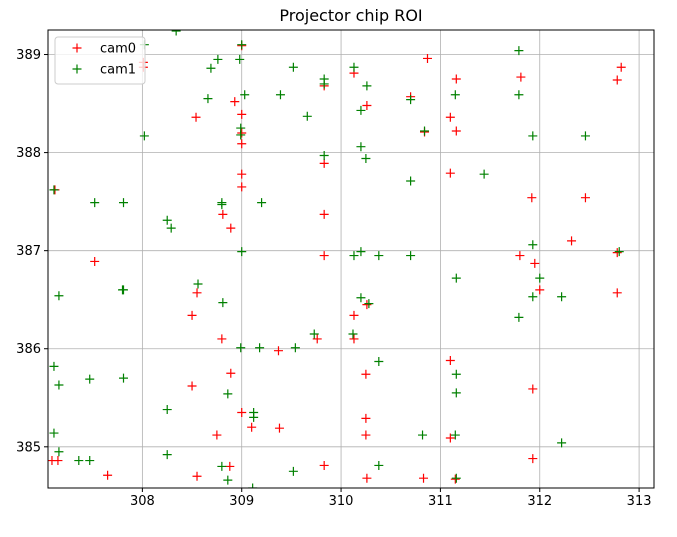  What do you see at coordinates (77, 69) in the screenshot?
I see `legend-marker-cam1` at bounding box center [77, 69].